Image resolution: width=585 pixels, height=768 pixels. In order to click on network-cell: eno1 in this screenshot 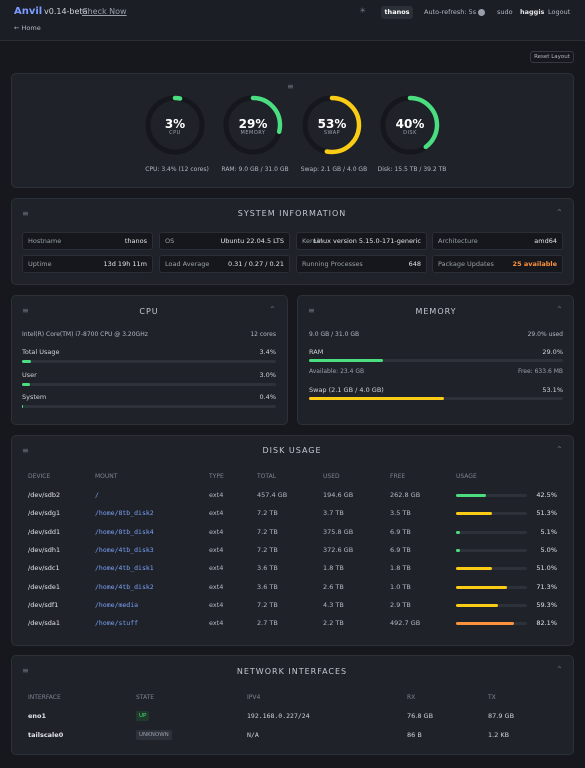, I will do `click(37, 716)`.